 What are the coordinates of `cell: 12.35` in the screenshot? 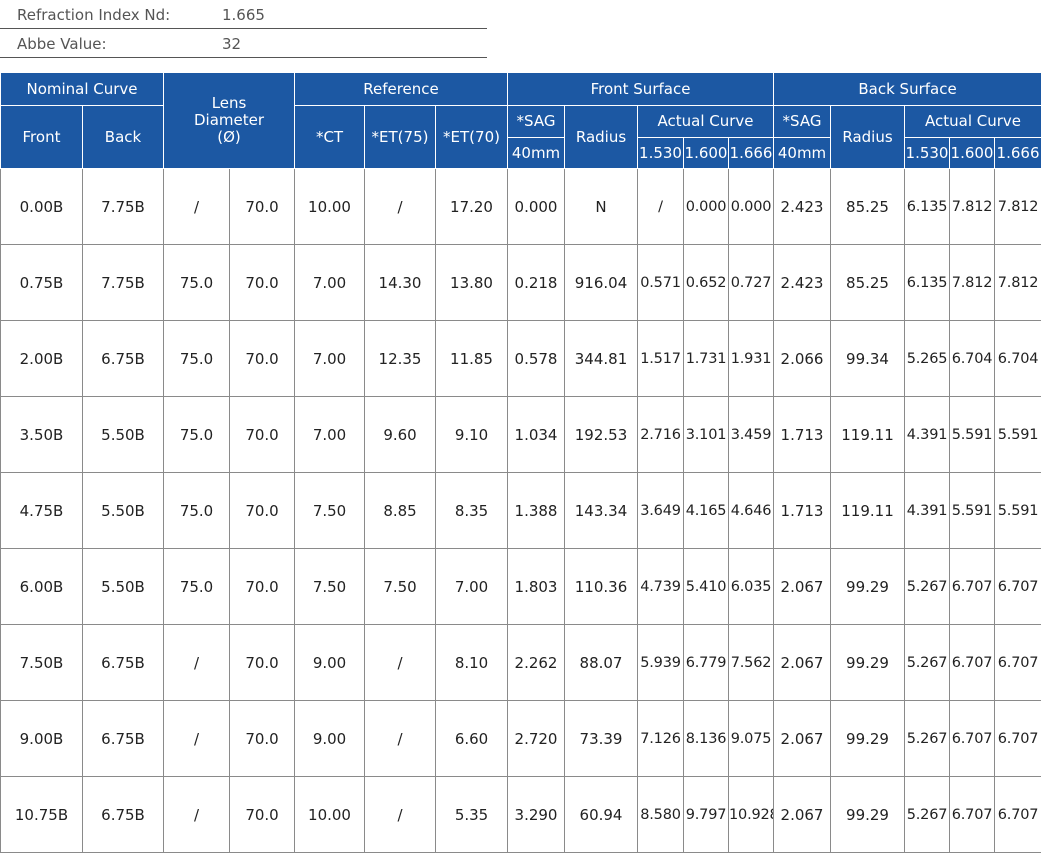 It's located at (400, 359).